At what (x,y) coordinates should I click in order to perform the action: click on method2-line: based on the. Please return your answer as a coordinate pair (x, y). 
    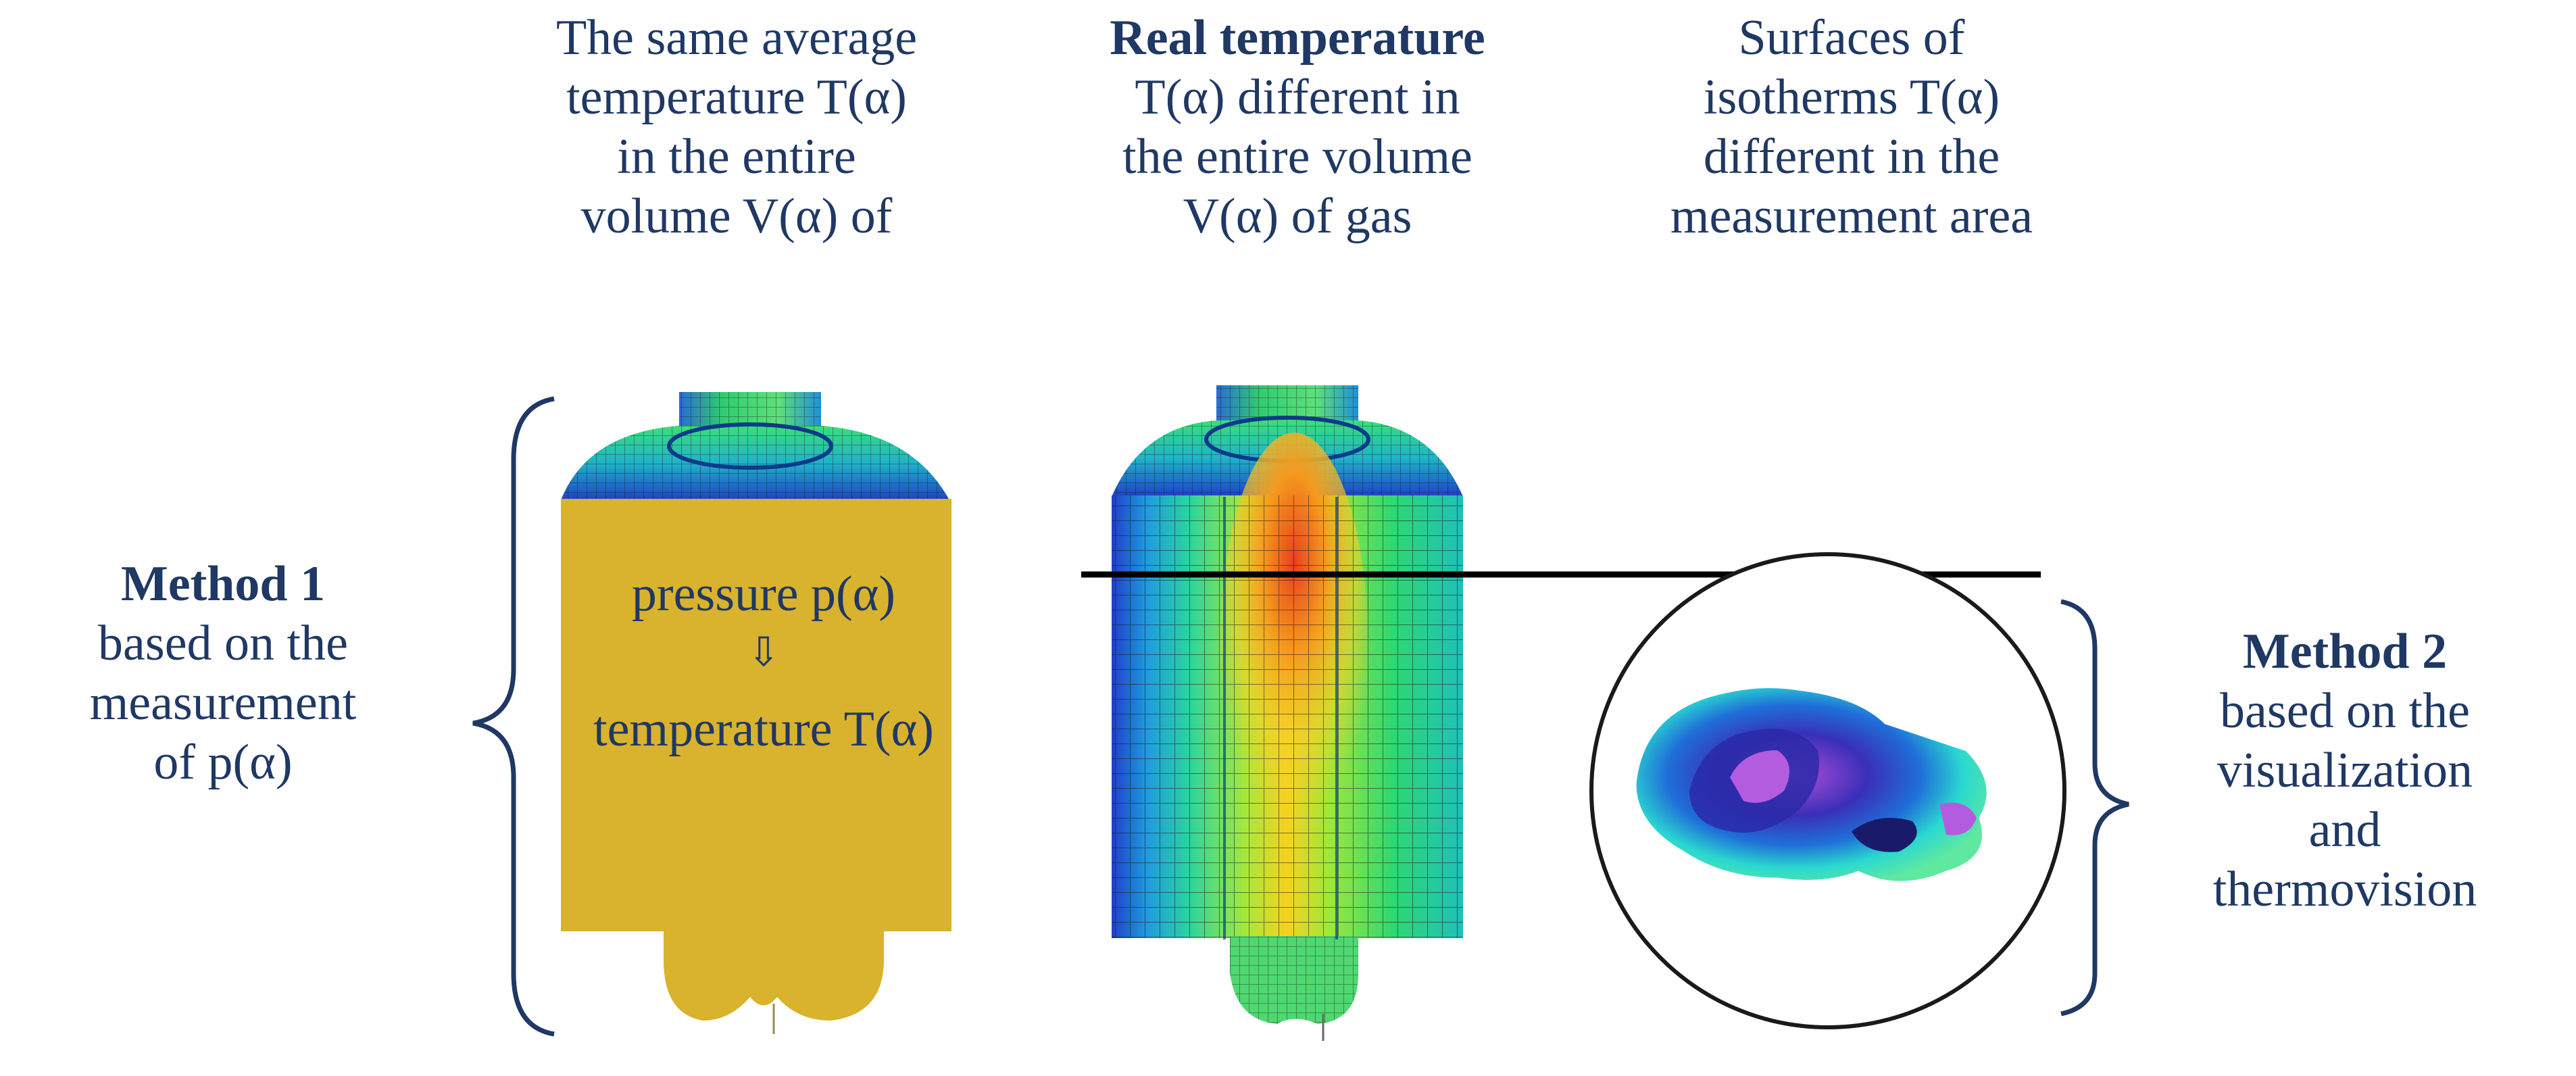
    Looking at the image, I should click on (2345, 711).